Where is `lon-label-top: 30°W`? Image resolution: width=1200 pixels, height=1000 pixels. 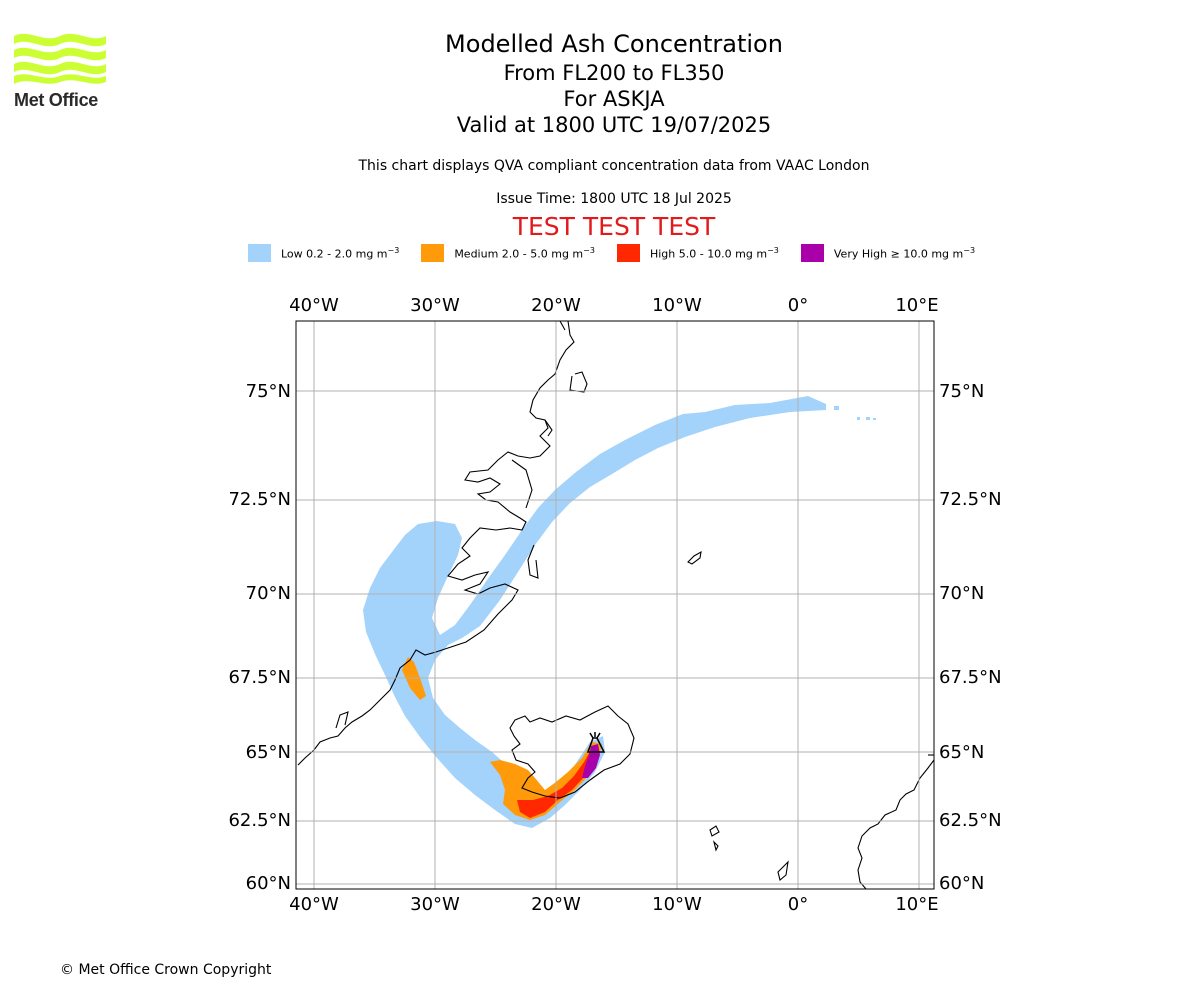 lon-label-top: 30°W is located at coordinates (435, 305).